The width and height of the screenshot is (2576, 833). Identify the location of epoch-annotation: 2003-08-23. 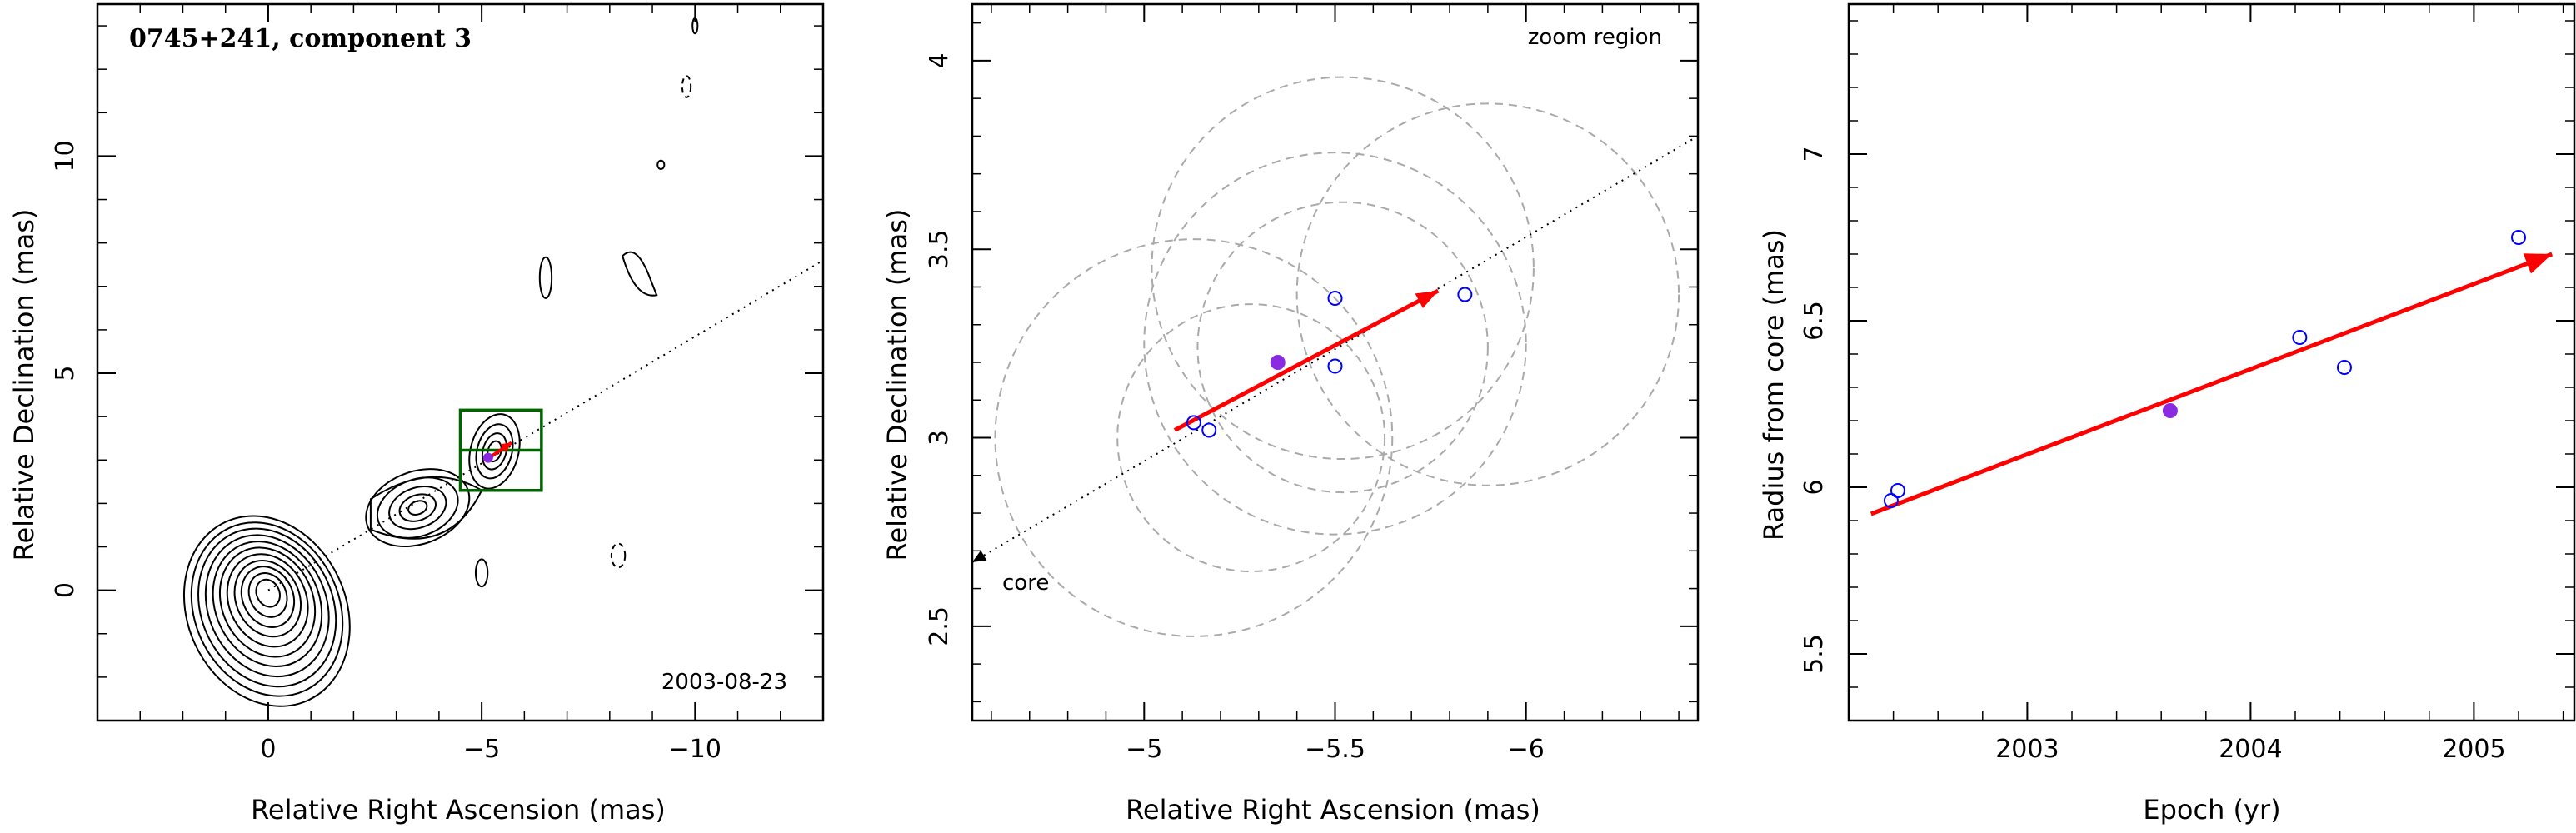
(724, 682).